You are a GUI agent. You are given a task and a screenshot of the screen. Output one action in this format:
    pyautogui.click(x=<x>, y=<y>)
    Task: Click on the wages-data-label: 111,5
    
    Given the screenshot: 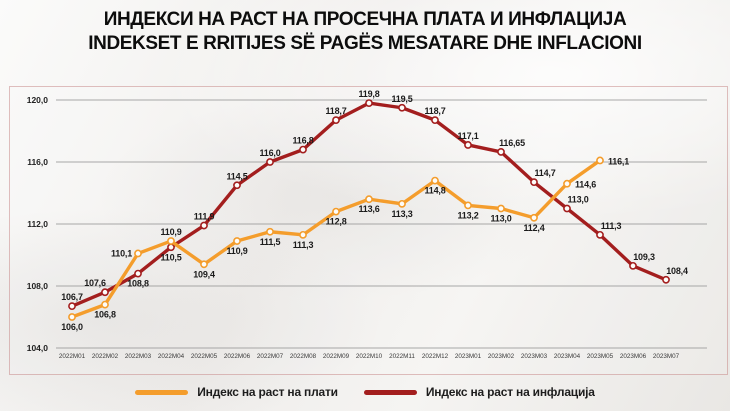 What is the action you would take?
    pyautogui.click(x=270, y=242)
    